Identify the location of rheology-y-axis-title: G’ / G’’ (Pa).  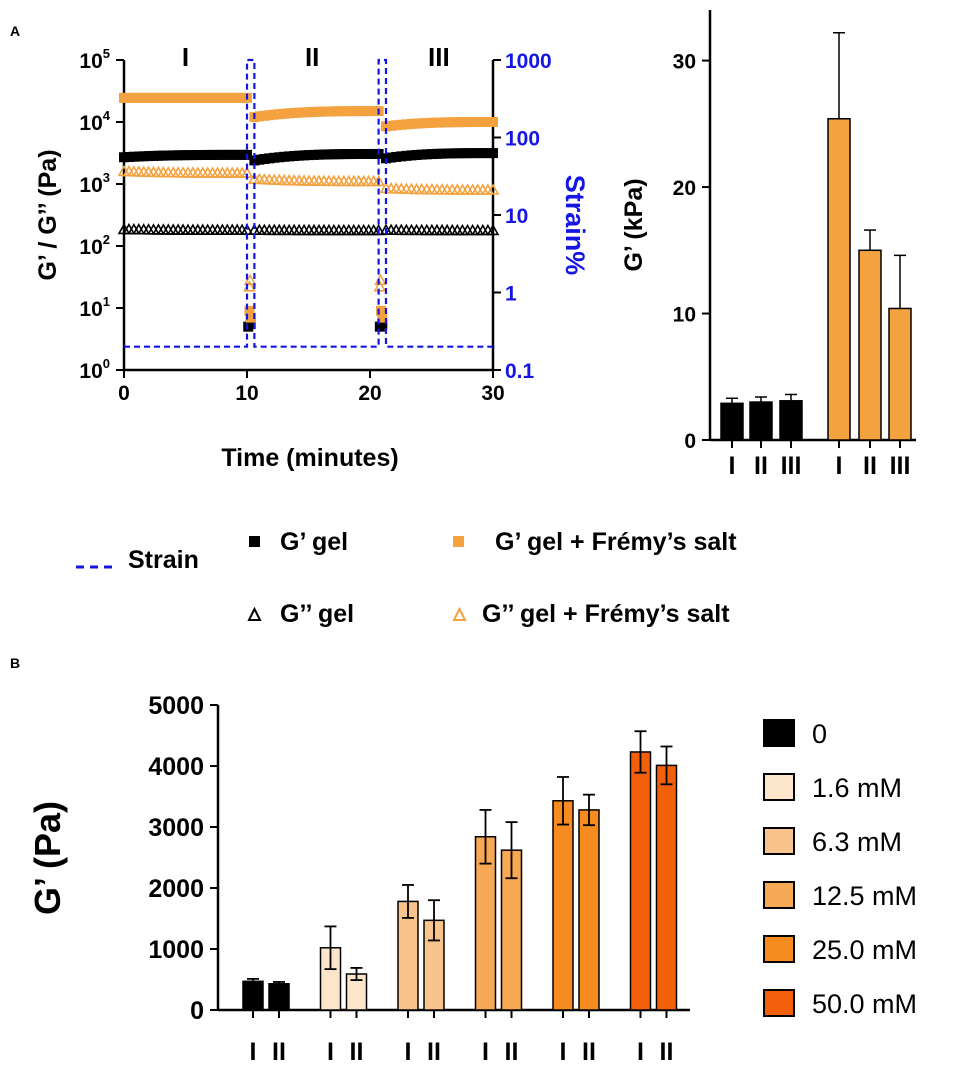
(48, 214).